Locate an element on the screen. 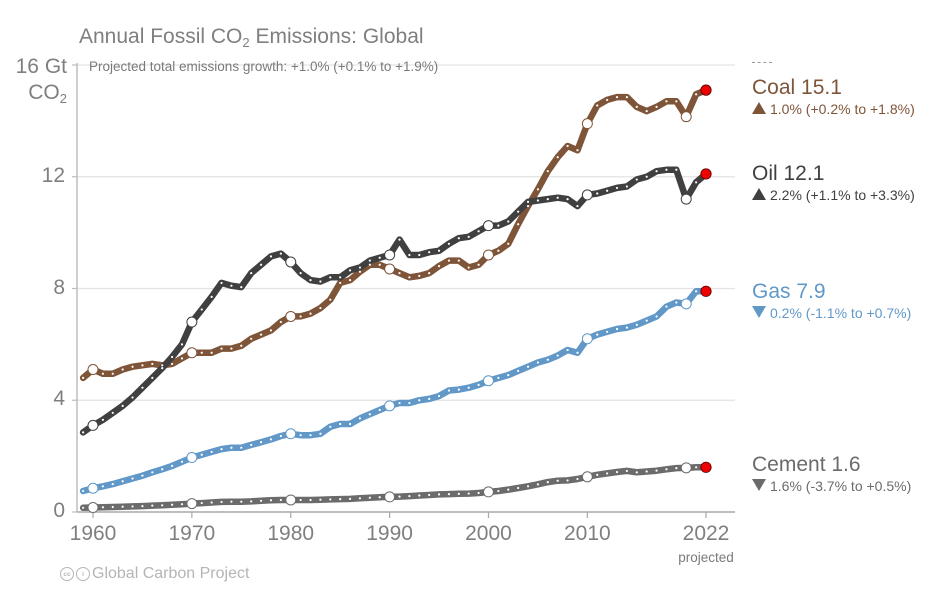 Image resolution: width=950 pixels, height=594 pixels. by-icon: i is located at coordinates (83, 574).